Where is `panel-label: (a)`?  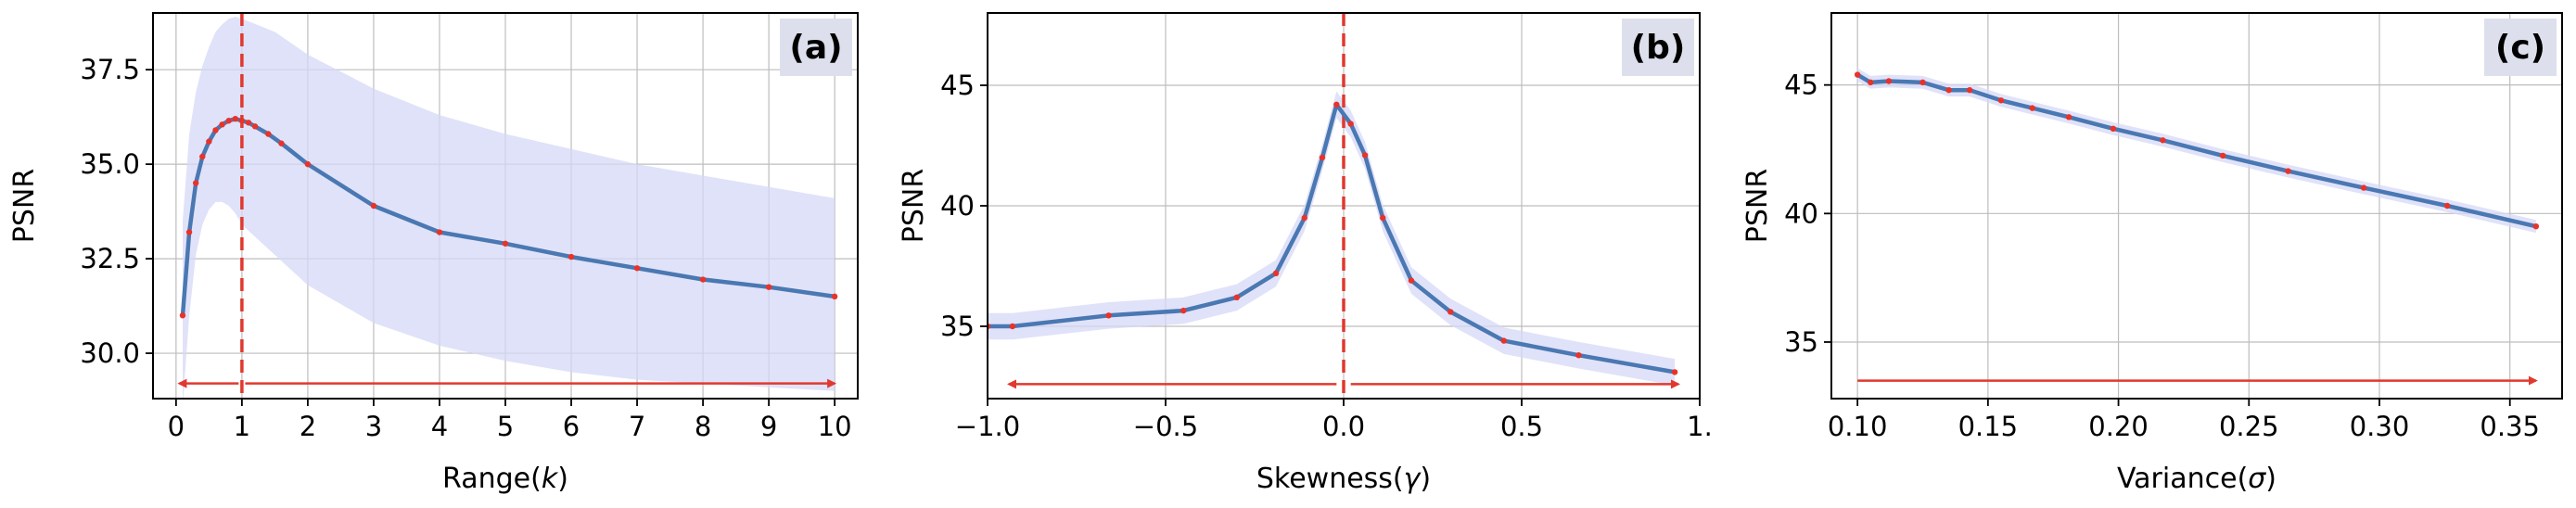 panel-label: (a) is located at coordinates (816, 48).